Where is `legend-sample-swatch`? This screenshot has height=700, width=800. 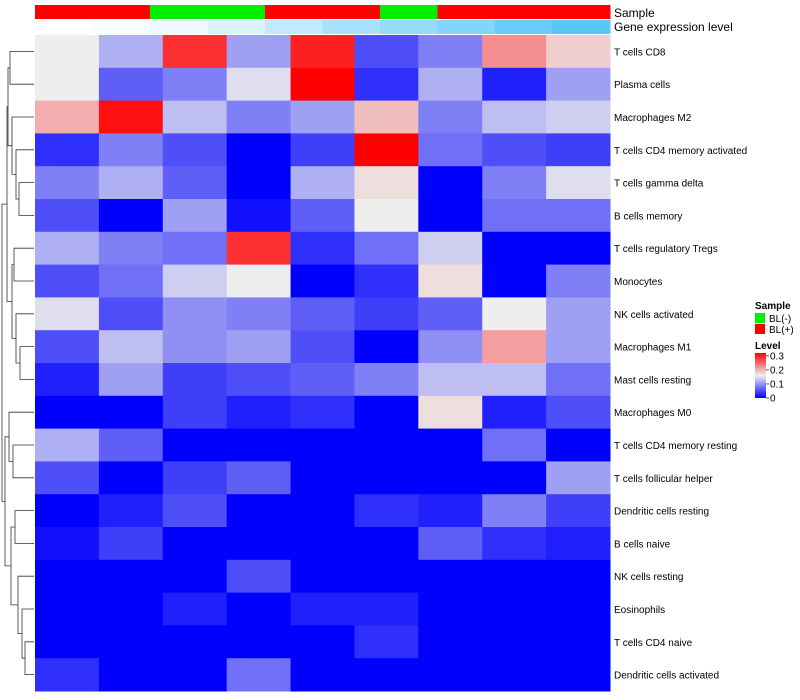 legend-sample-swatch is located at coordinates (760, 329).